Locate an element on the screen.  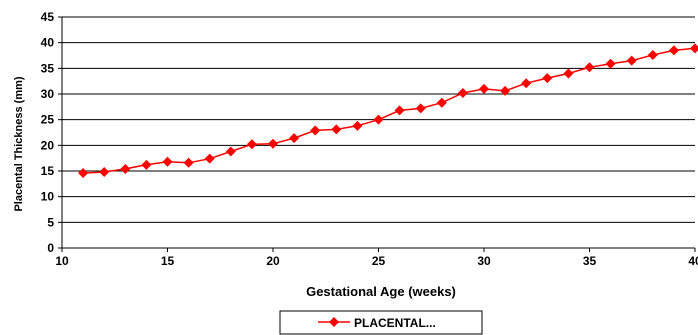
y-tick-label-20: 20 is located at coordinates (48, 145).